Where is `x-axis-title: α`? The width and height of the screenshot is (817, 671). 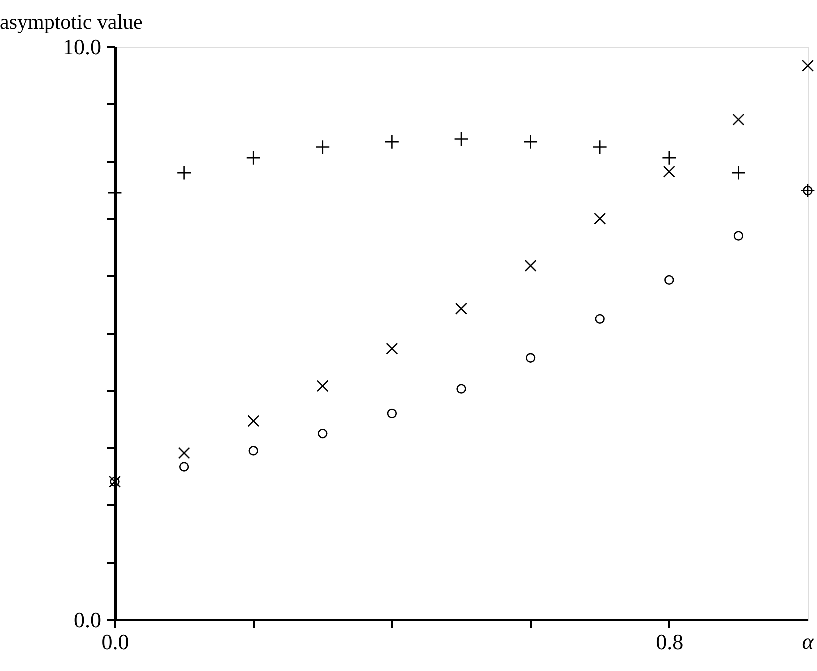 x-axis-title: α is located at coordinates (808, 641).